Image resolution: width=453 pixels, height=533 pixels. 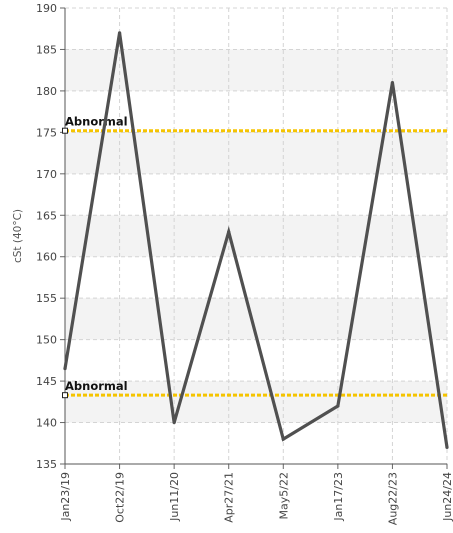 I want to click on y-tick-labels: 135 140 145 150 155 160 165 170 175 180 185 190, so click(x=46, y=236).